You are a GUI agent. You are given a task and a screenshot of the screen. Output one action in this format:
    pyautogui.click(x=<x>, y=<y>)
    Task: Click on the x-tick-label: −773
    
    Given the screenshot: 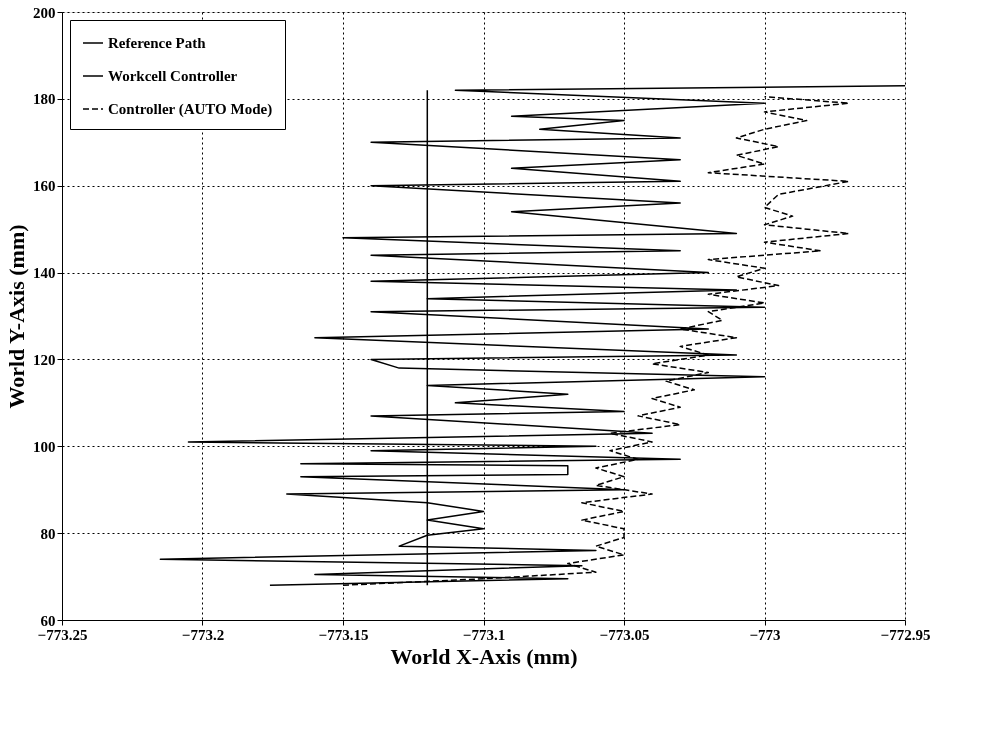 What is the action you would take?
    pyautogui.click(x=765, y=634)
    